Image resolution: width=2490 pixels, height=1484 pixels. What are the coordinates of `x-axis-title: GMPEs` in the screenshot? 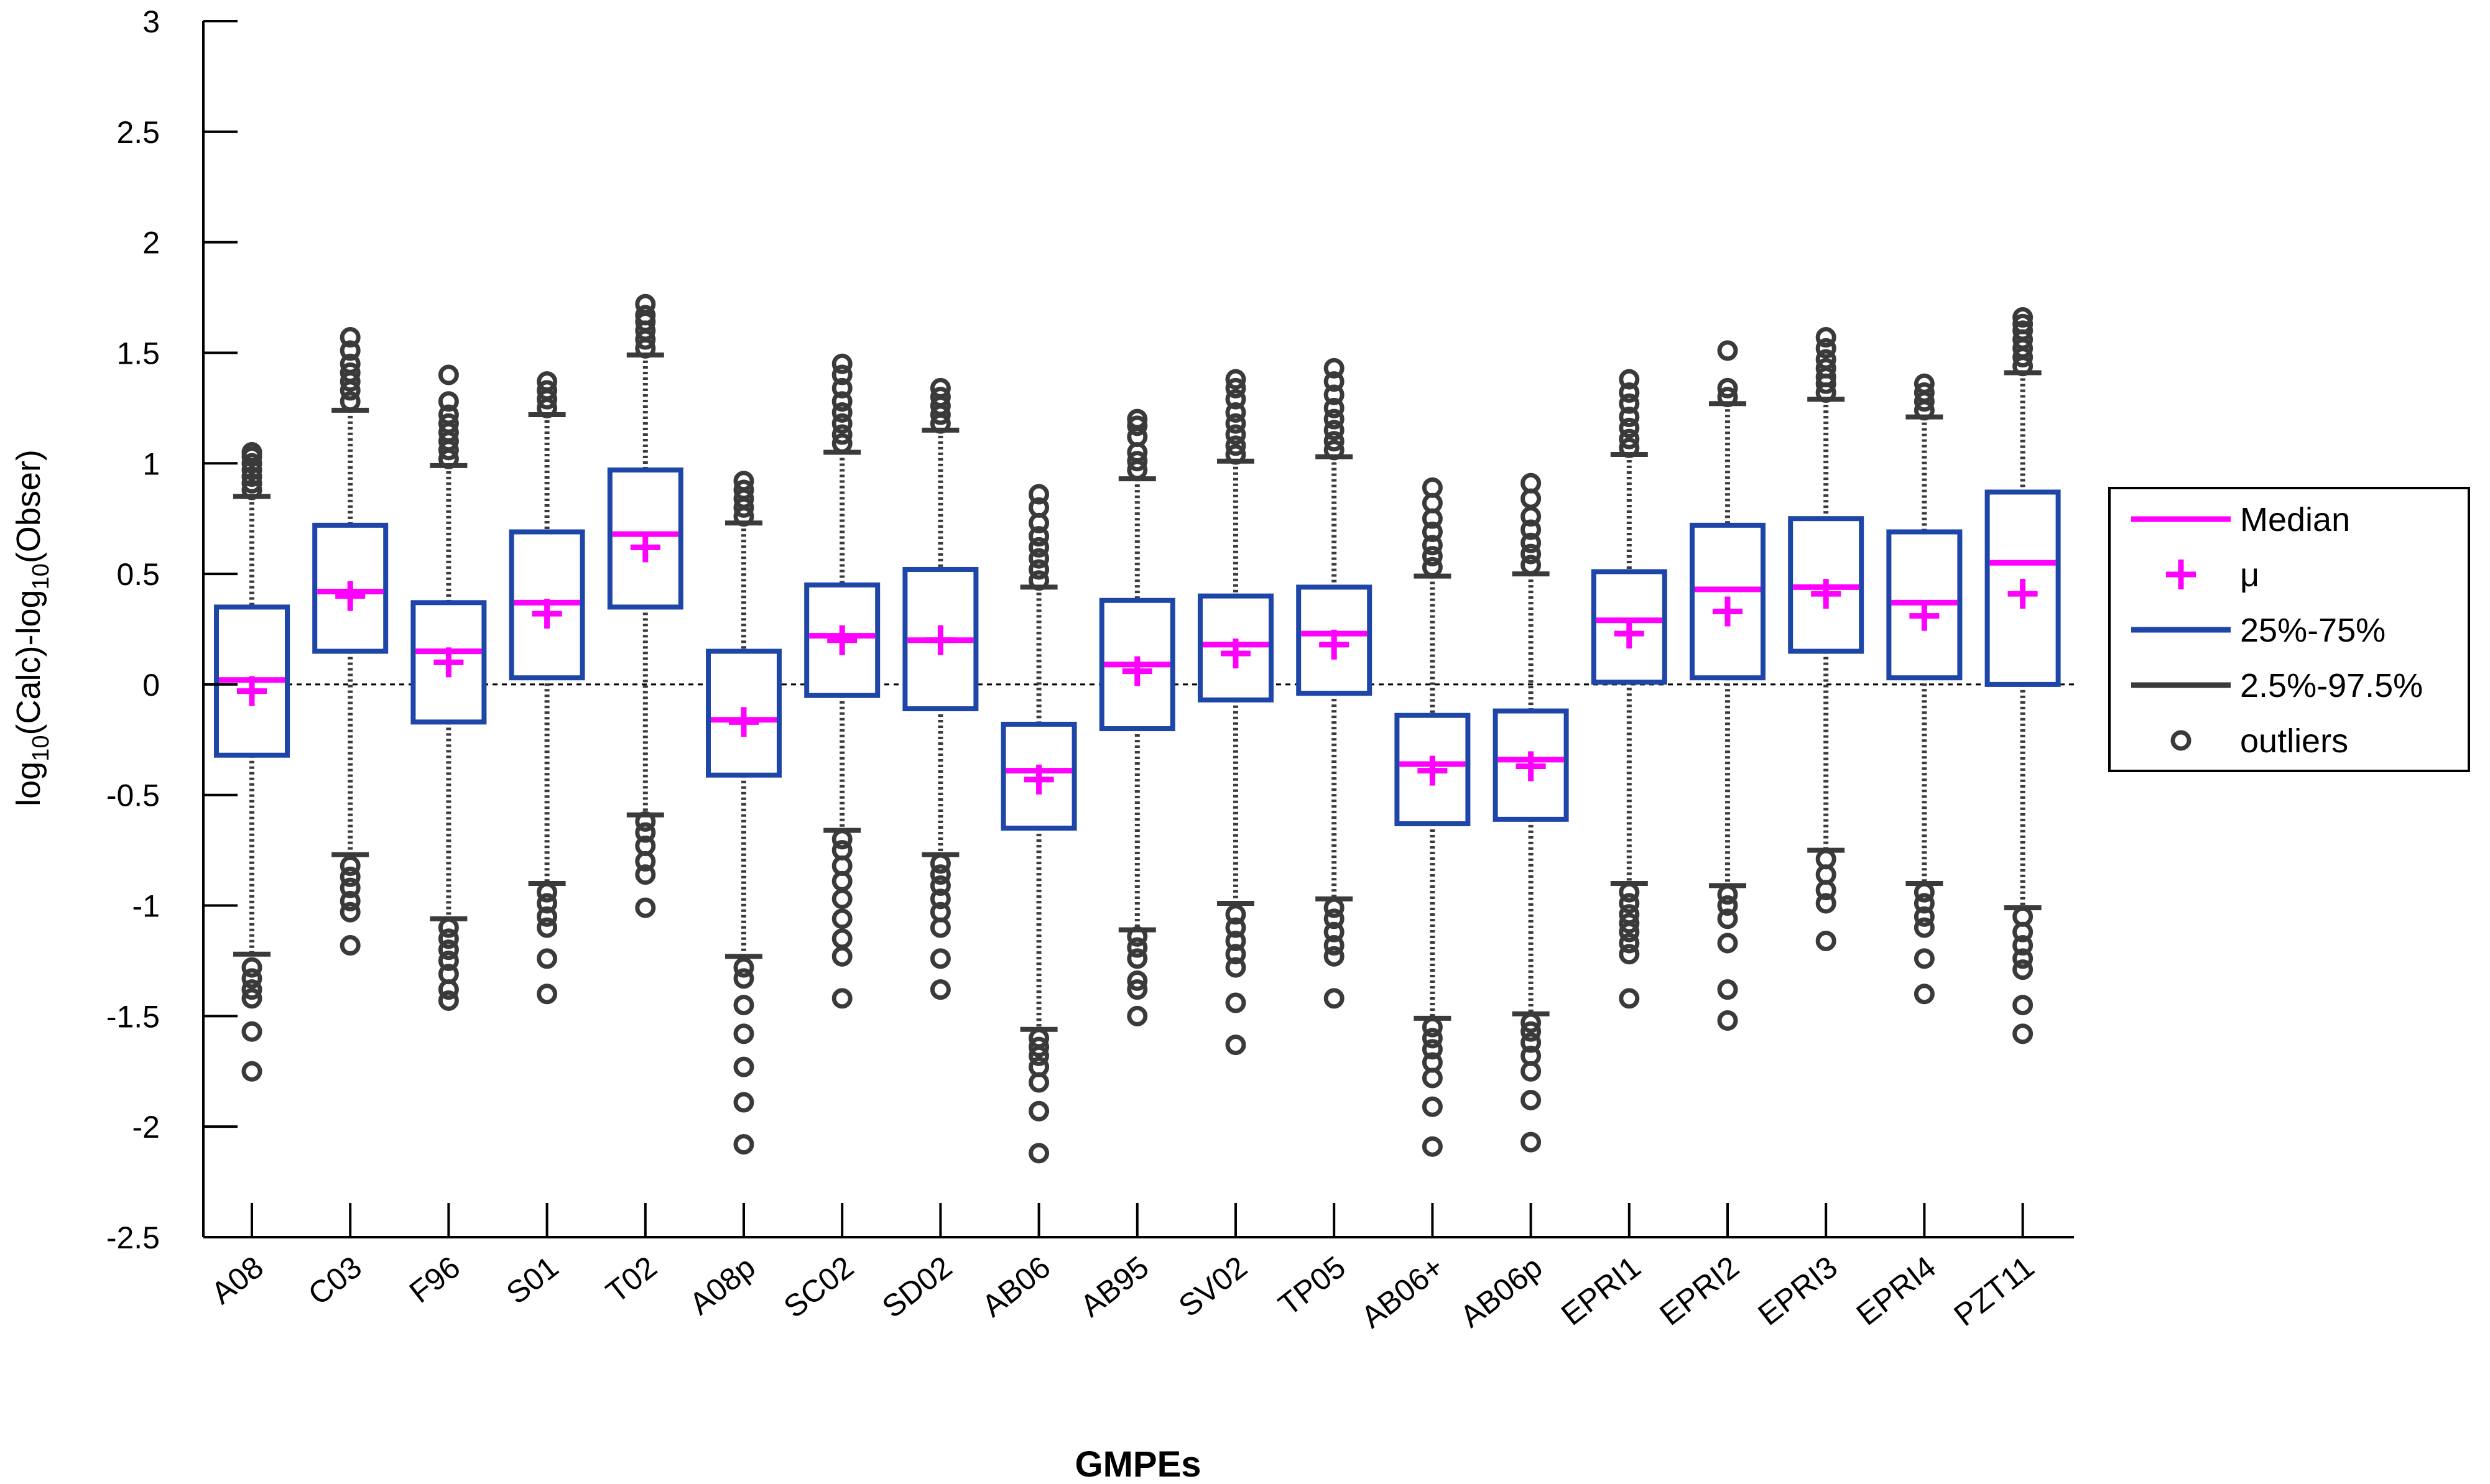 It's located at (1138, 1464).